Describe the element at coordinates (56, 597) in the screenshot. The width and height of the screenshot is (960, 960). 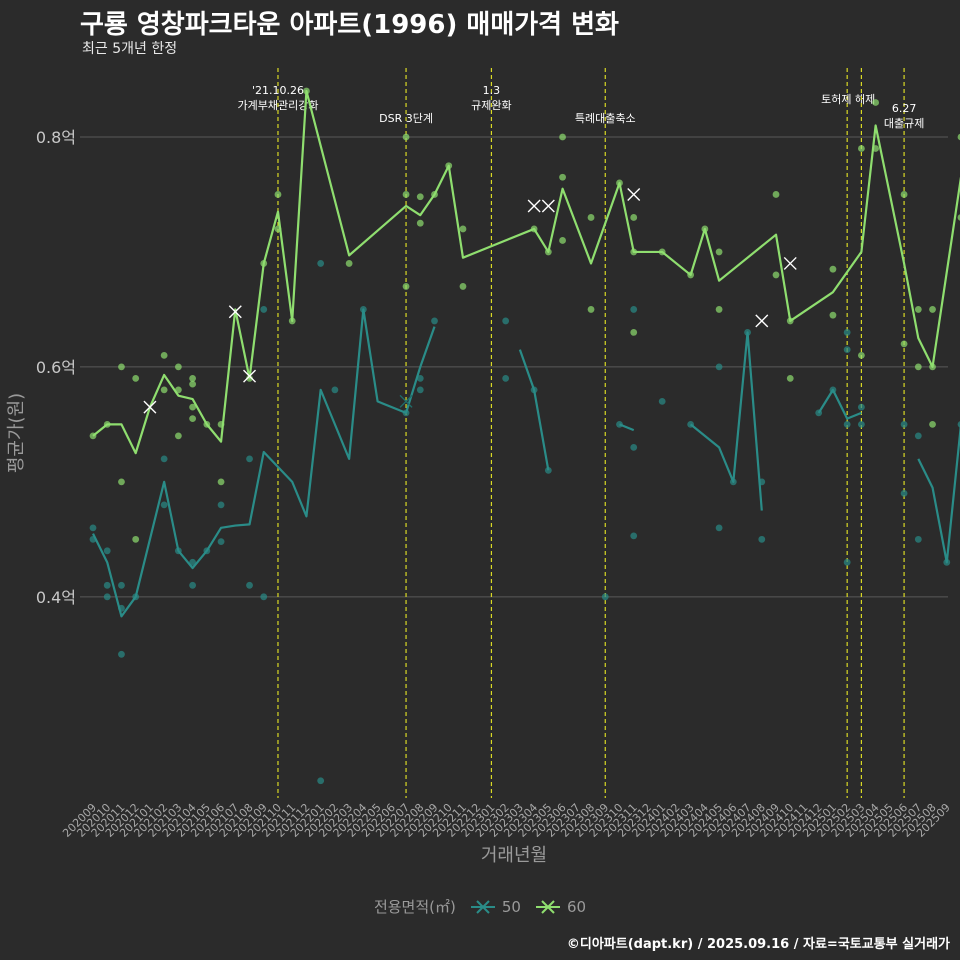
I see `y-tick-label: 0.4억` at that location.